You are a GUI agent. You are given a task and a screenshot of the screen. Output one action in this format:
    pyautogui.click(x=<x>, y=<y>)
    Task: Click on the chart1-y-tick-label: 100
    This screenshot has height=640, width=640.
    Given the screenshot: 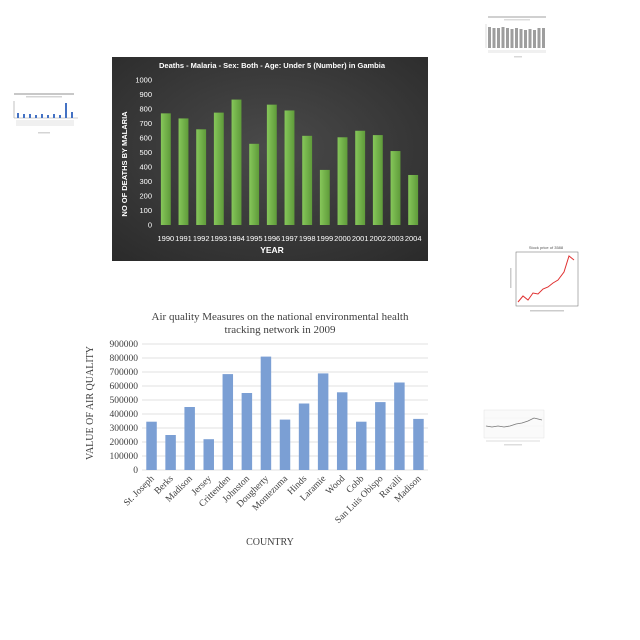 What is the action you would take?
    pyautogui.click(x=145, y=210)
    